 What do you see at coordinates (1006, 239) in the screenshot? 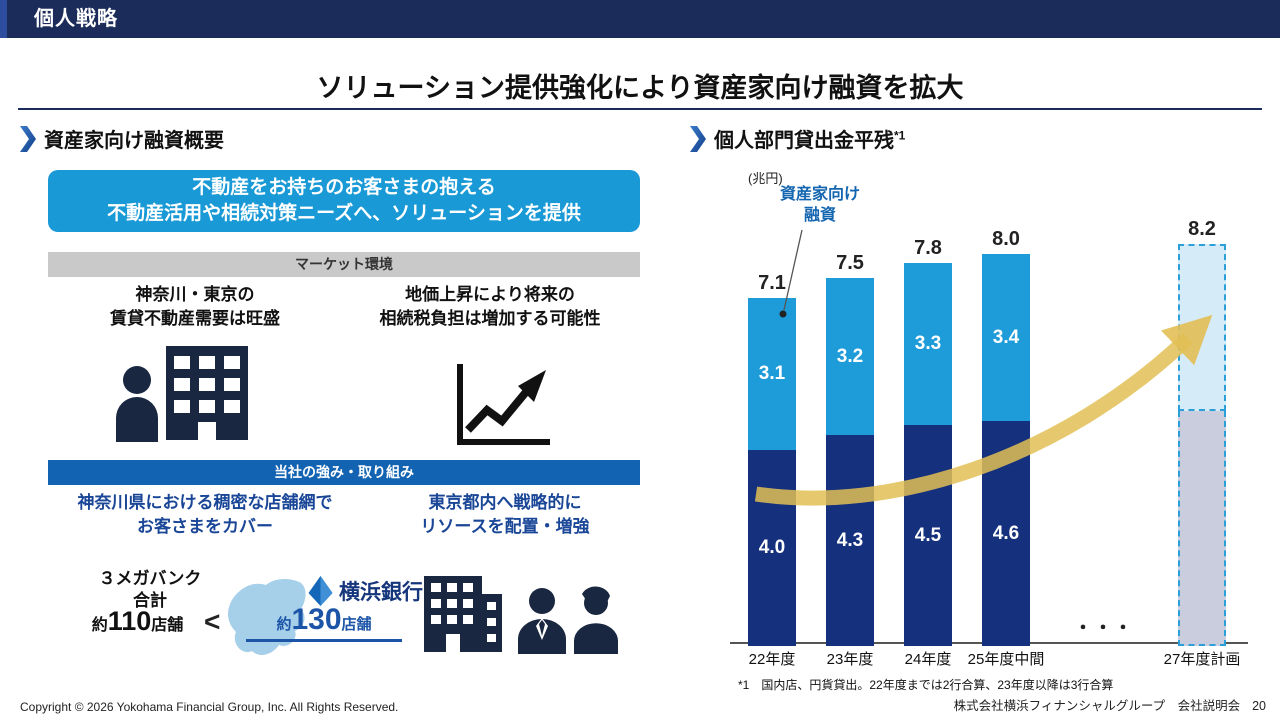
I see `bar-total-label: 8.0` at bounding box center [1006, 239].